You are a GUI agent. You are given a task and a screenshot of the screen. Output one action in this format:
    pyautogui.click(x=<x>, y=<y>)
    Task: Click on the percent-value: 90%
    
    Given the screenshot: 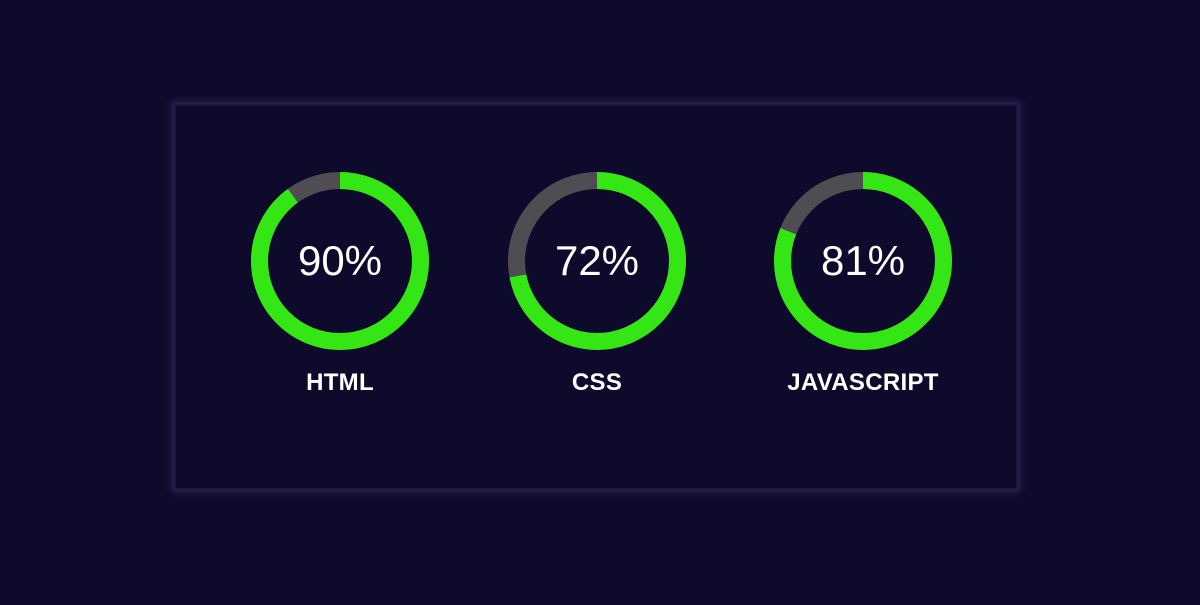 What is the action you would take?
    pyautogui.click(x=340, y=260)
    